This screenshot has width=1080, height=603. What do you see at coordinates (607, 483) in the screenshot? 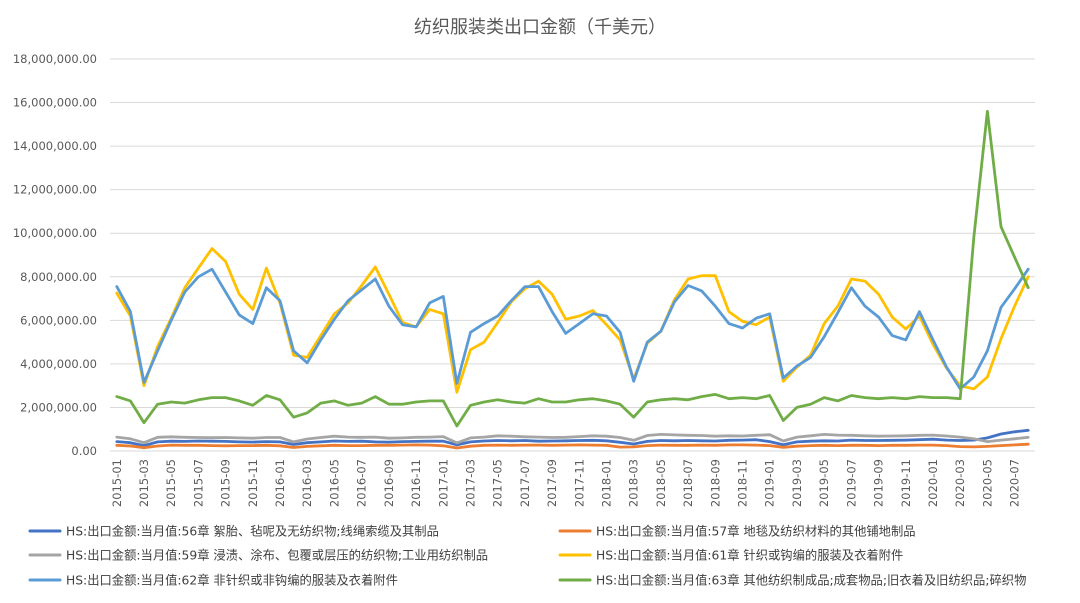
I see `x-tick-label: 2018-01` at bounding box center [607, 483].